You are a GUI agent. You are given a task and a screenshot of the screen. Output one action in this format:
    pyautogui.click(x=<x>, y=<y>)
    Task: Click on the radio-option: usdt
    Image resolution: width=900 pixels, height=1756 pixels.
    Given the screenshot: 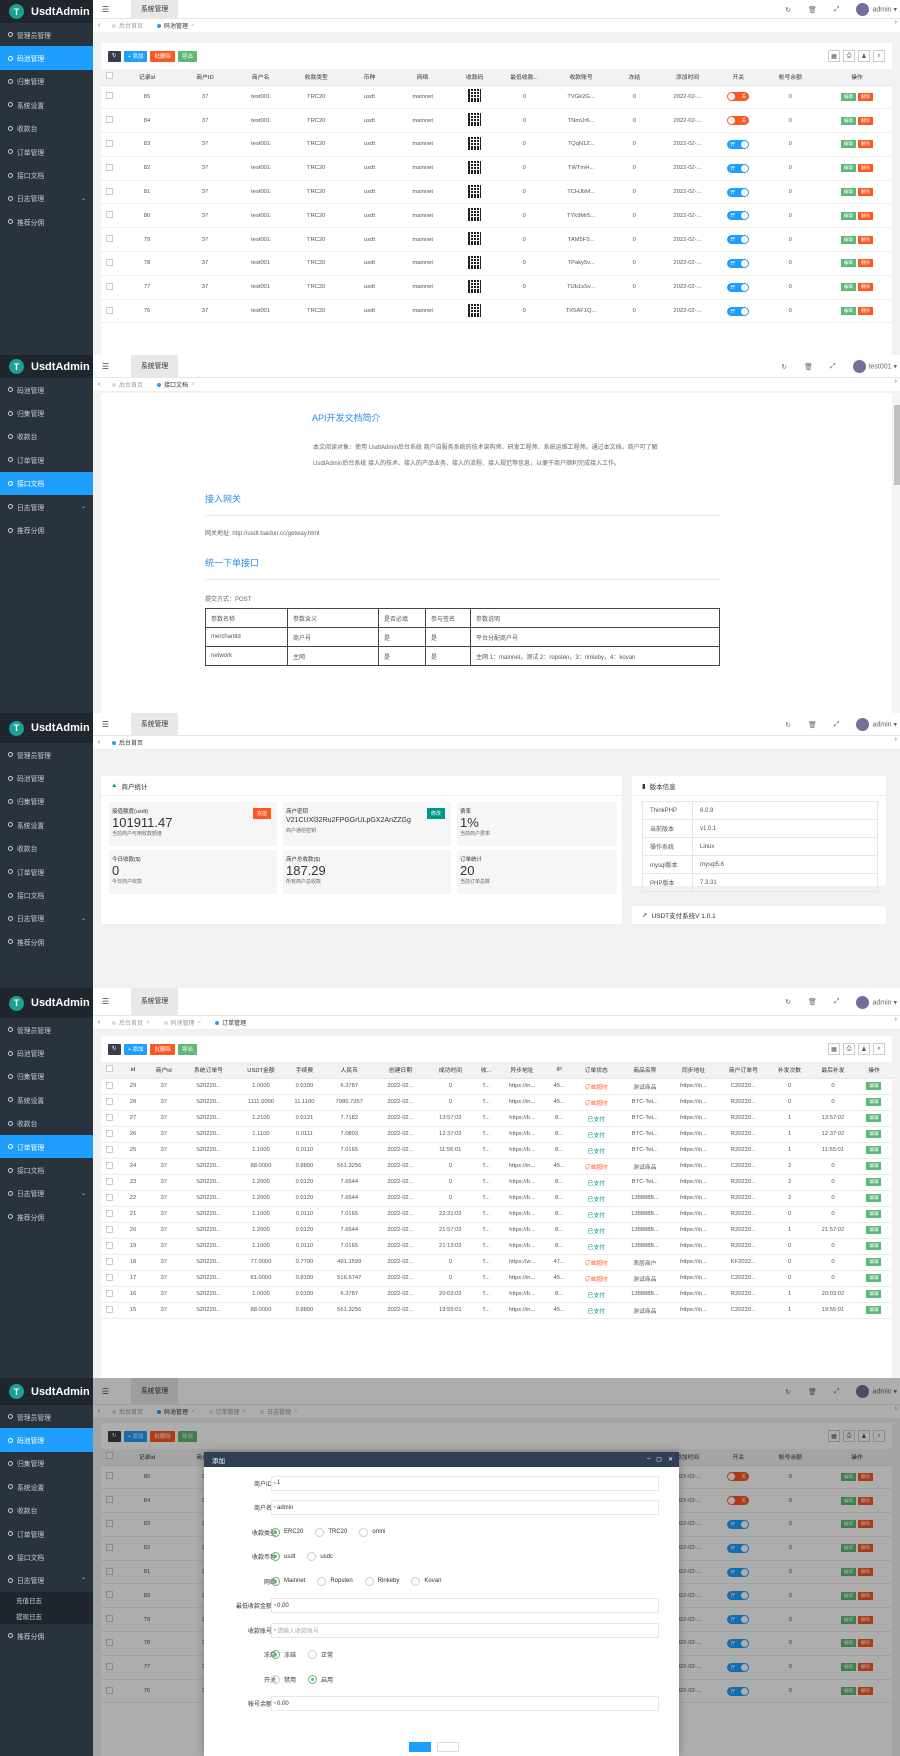 What is the action you would take?
    pyautogui.click(x=283, y=1557)
    